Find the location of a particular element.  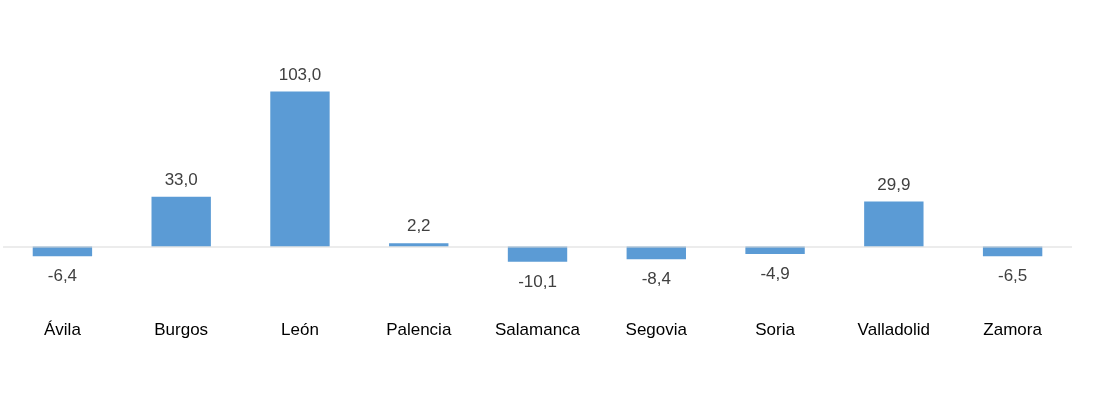

data-label: -10,1 is located at coordinates (537, 281).